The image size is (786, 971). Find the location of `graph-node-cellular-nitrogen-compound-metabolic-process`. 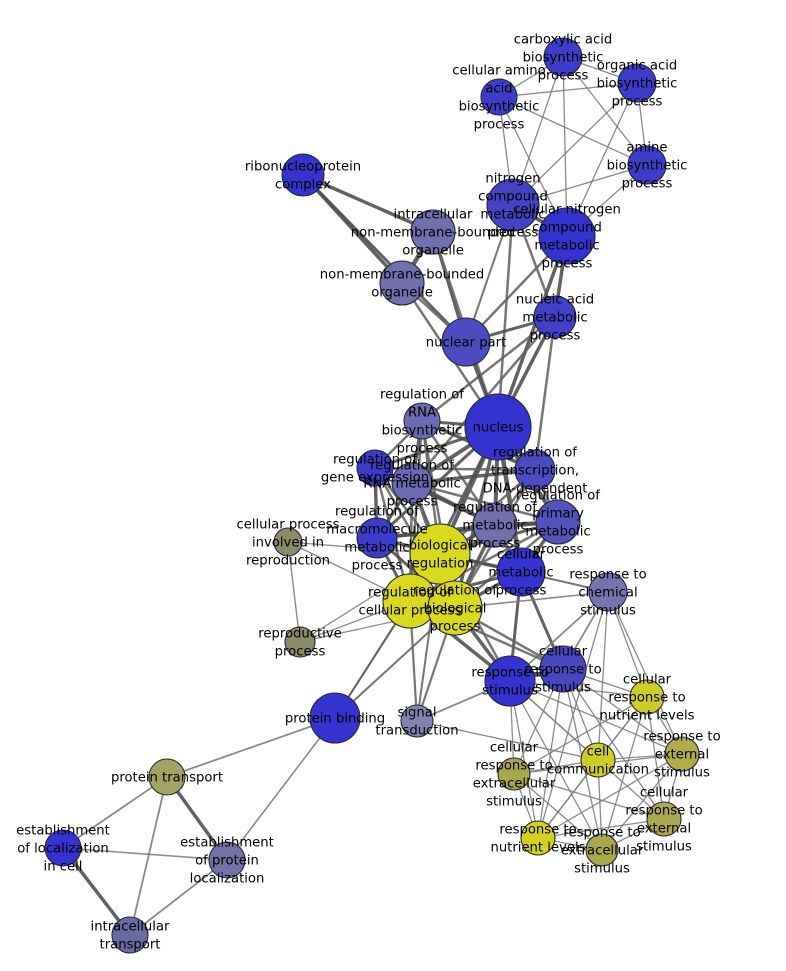

graph-node-cellular-nitrogen-compound-metabolic-process is located at coordinates (567, 236).